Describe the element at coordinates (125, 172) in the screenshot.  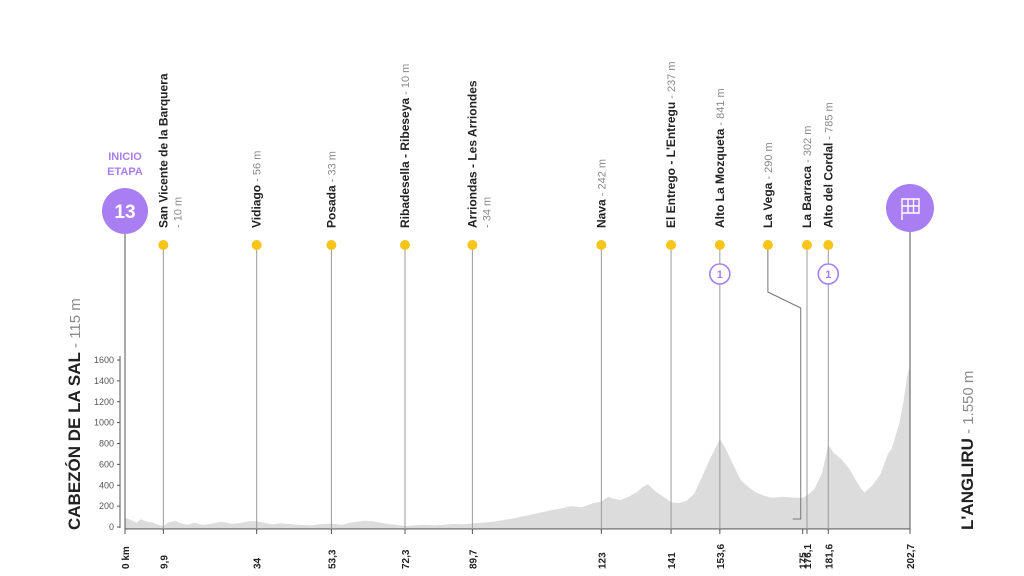
I see `start-label-line2: ETAPA` at that location.